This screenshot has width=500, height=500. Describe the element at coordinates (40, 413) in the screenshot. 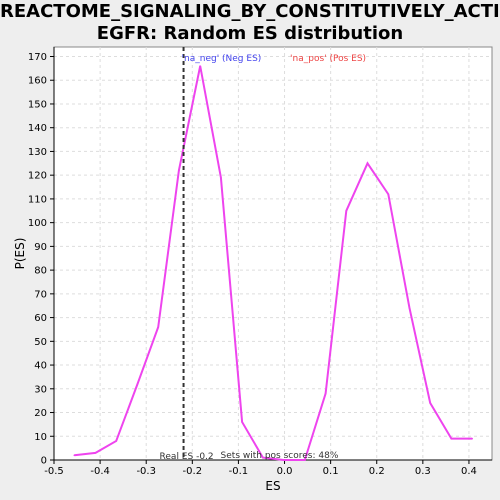

I see `y-tick-label: 20` at that location.